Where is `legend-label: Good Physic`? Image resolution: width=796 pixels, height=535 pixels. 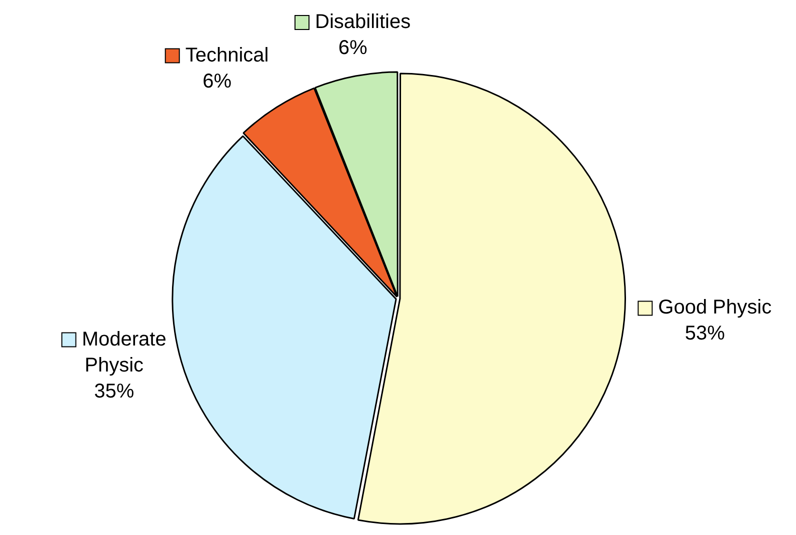 legend-label: Good Physic is located at coordinates (715, 307).